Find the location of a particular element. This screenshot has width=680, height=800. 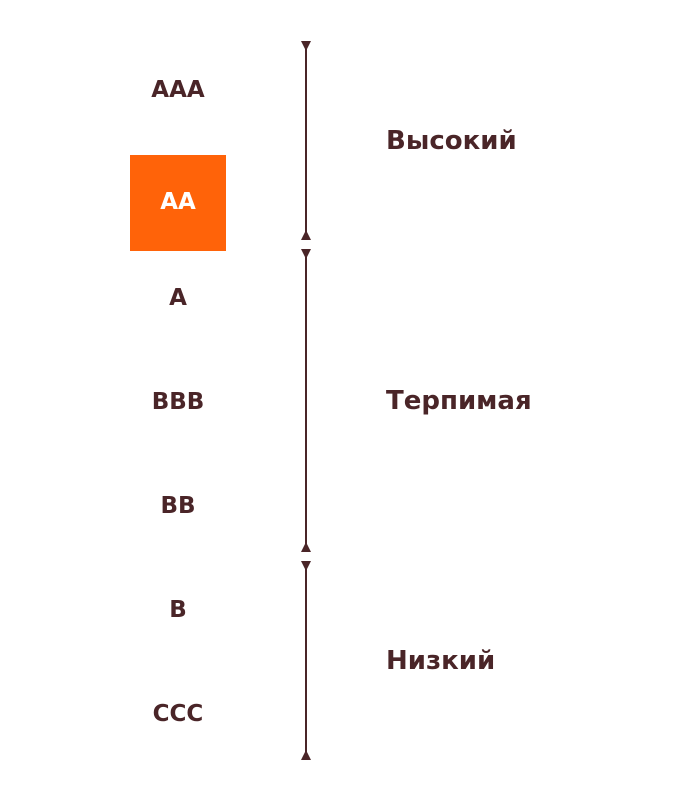

level-brackets-axis is located at coordinates (306, 400).